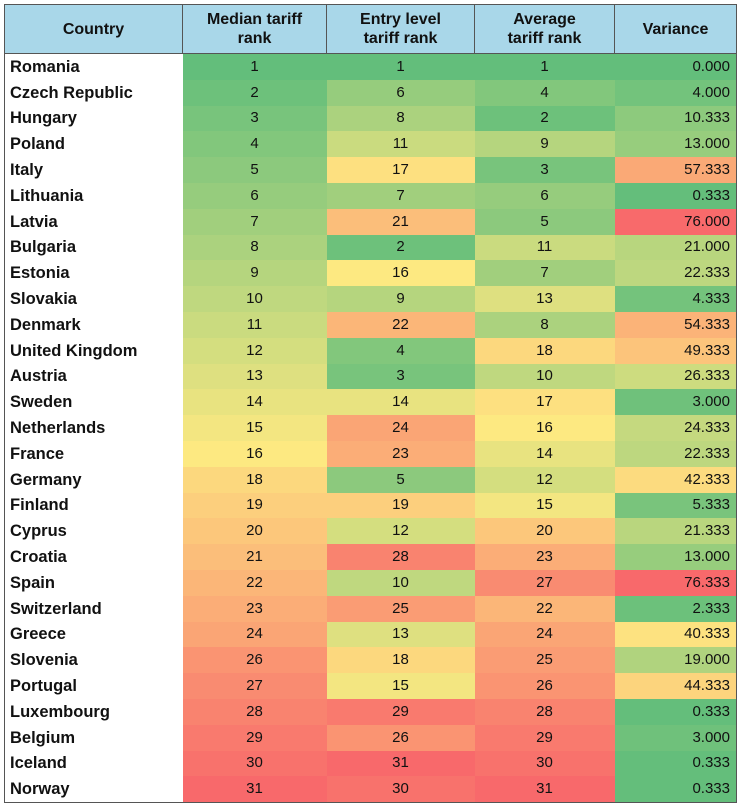 The image size is (740, 803). Describe the element at coordinates (544, 711) in the screenshot. I see `average-rank-cell: 28` at that location.